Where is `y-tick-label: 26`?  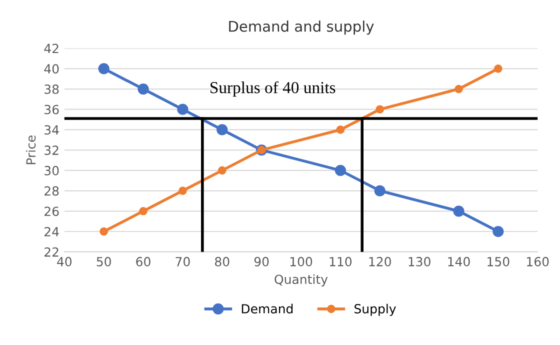 y-tick-label: 26 is located at coordinates (51, 211).